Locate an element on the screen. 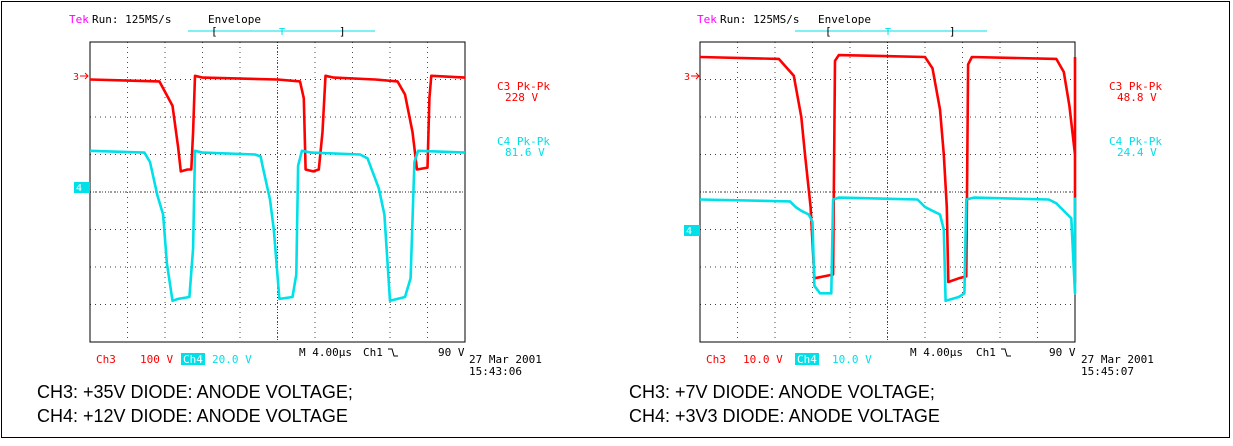 The height and width of the screenshot is (446, 1233). c4-pkpk-value: 81.6 V is located at coordinates (525, 152).